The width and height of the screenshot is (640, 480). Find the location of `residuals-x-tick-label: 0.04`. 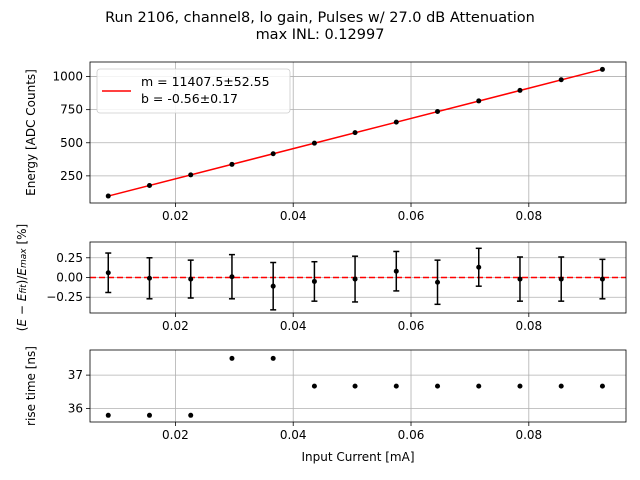

residuals-x-tick-label: 0.04 is located at coordinates (293, 326).